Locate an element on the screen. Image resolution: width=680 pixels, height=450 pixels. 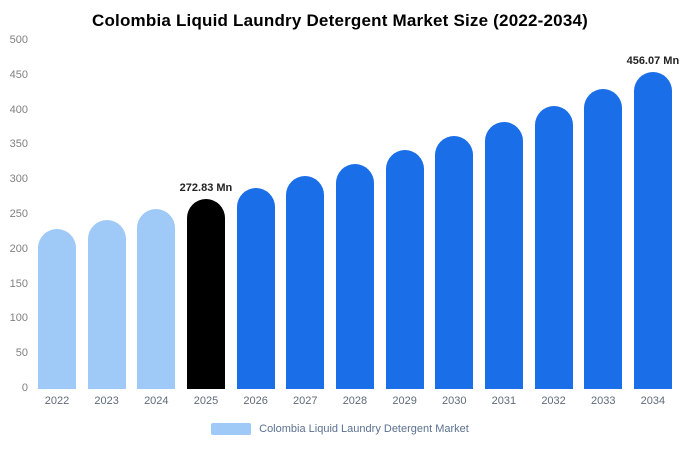
bar-column-2028 is located at coordinates (354, 215).